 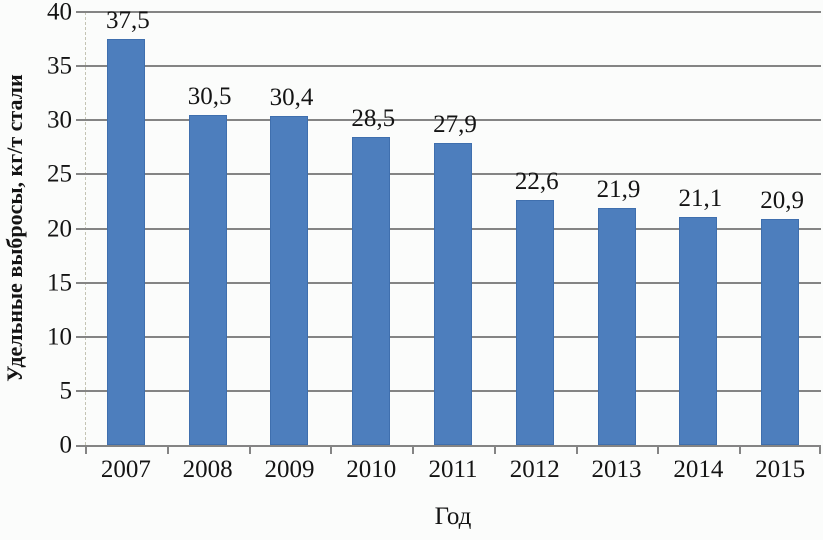 What do you see at coordinates (455, 124) in the screenshot?
I see `bar-value-label: 27,9` at bounding box center [455, 124].